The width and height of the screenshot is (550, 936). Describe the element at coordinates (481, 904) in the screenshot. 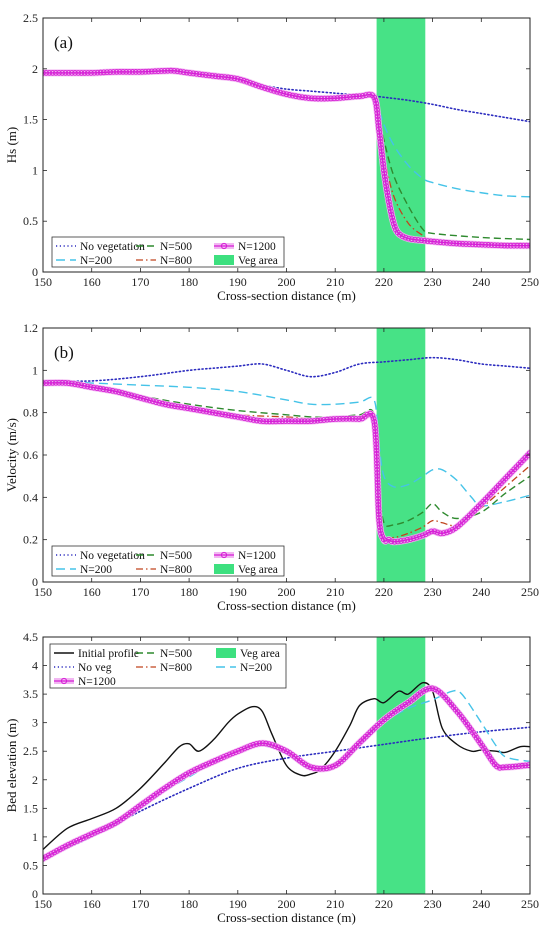

I see `x-tick-label: 240` at that location.